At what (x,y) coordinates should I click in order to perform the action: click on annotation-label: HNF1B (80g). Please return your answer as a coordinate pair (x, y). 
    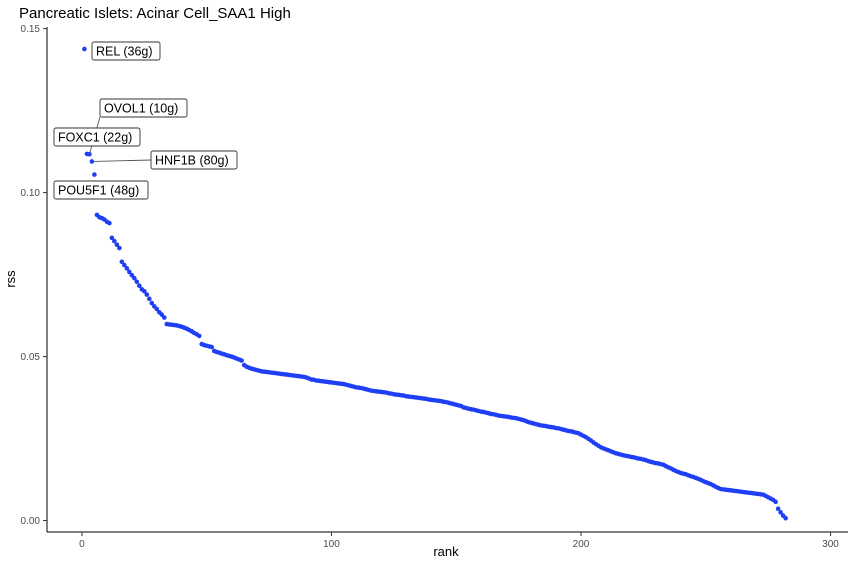
    Looking at the image, I should click on (192, 161).